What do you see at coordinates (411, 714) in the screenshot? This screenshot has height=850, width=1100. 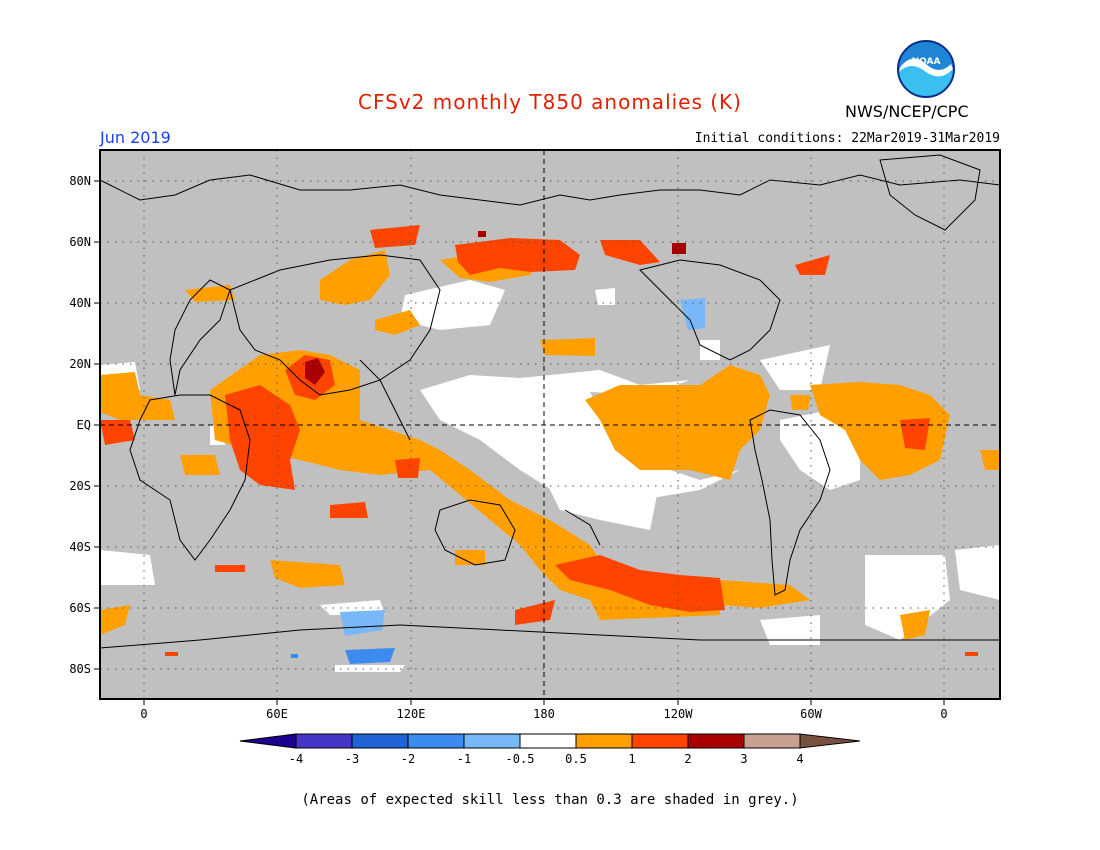 I see `lon-label: 120E` at bounding box center [411, 714].